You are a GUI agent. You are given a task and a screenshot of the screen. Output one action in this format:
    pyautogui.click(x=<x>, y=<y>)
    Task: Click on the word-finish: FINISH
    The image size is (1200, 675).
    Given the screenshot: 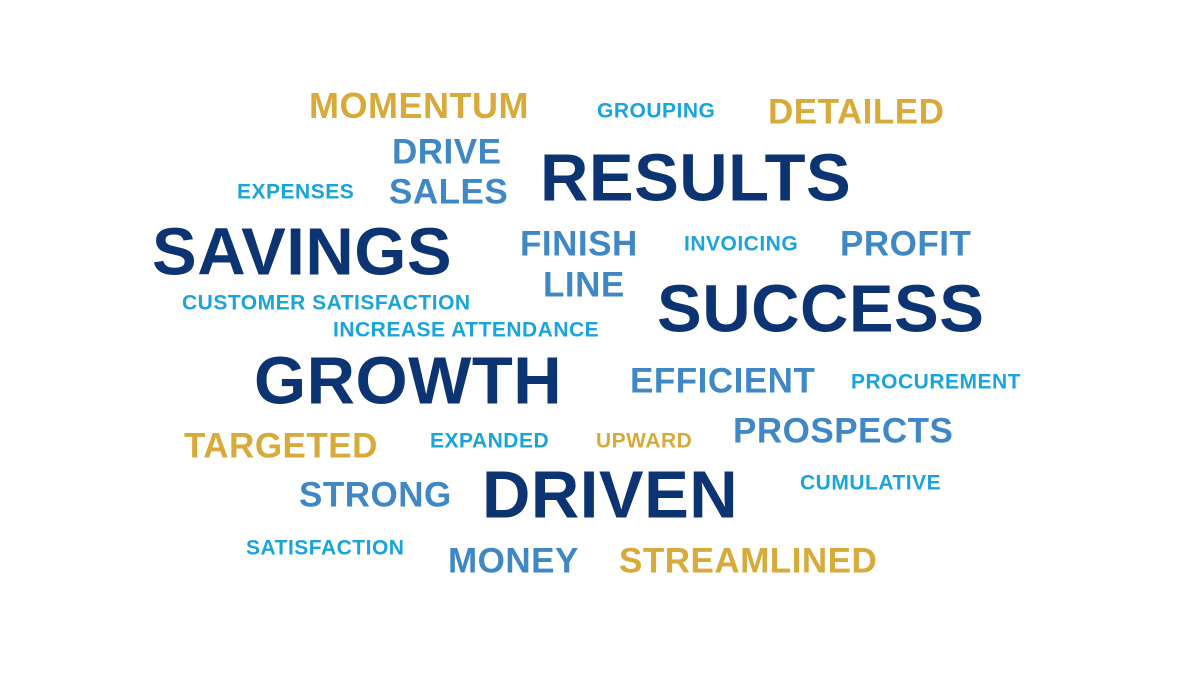 What is the action you would take?
    pyautogui.click(x=579, y=244)
    